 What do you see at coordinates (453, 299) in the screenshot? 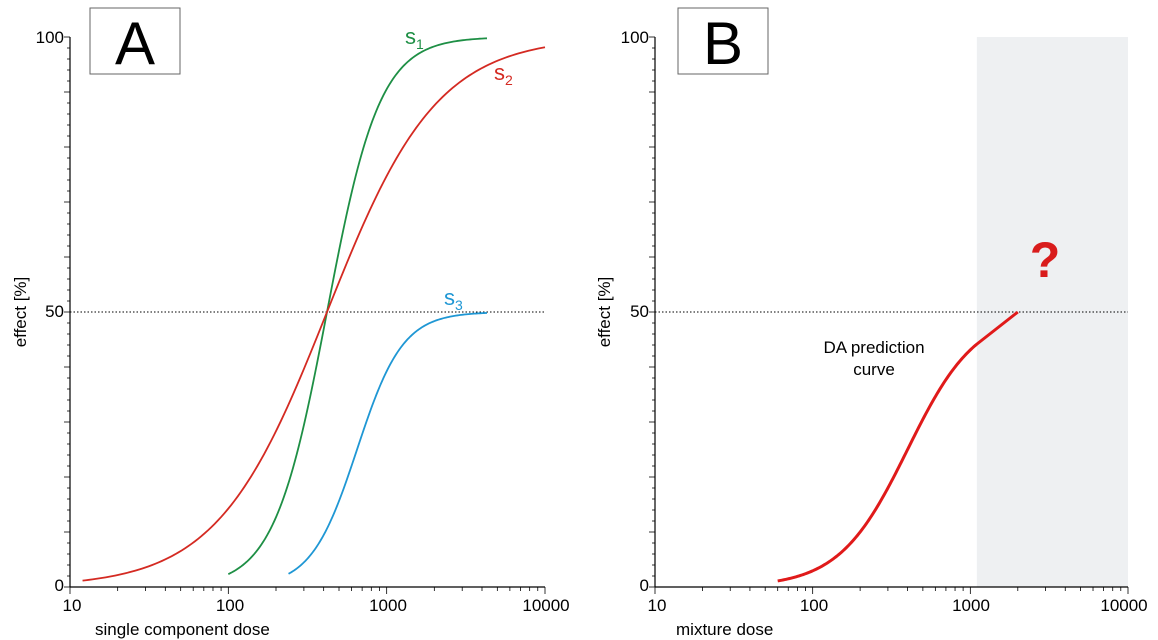
I see `panel-a-series-s3-label: s3` at bounding box center [453, 299].